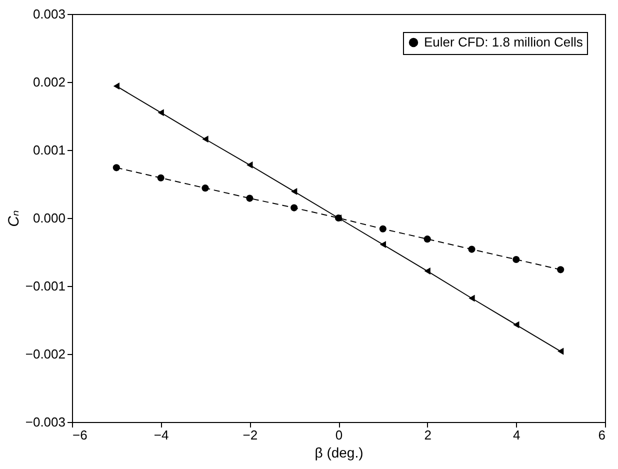 The height and width of the screenshot is (469, 618). I want to click on y-axis-title: Cₙ, so click(13, 218).